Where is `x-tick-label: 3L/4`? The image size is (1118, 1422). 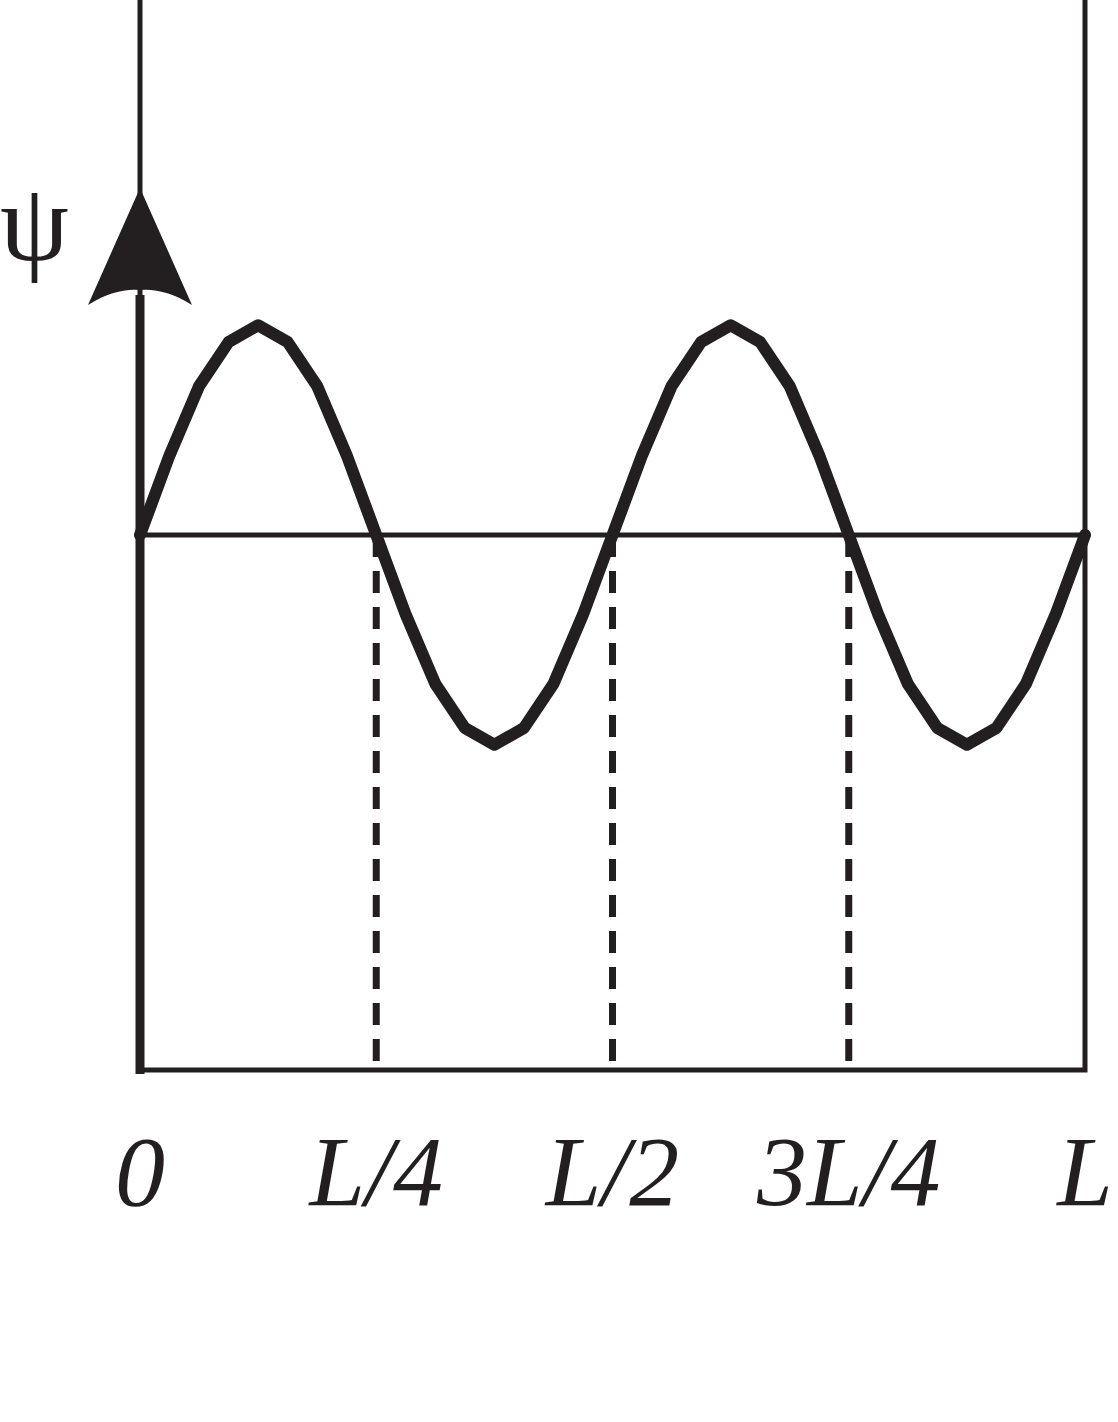
x-tick-label: 3L/4 is located at coordinates (848, 1171).